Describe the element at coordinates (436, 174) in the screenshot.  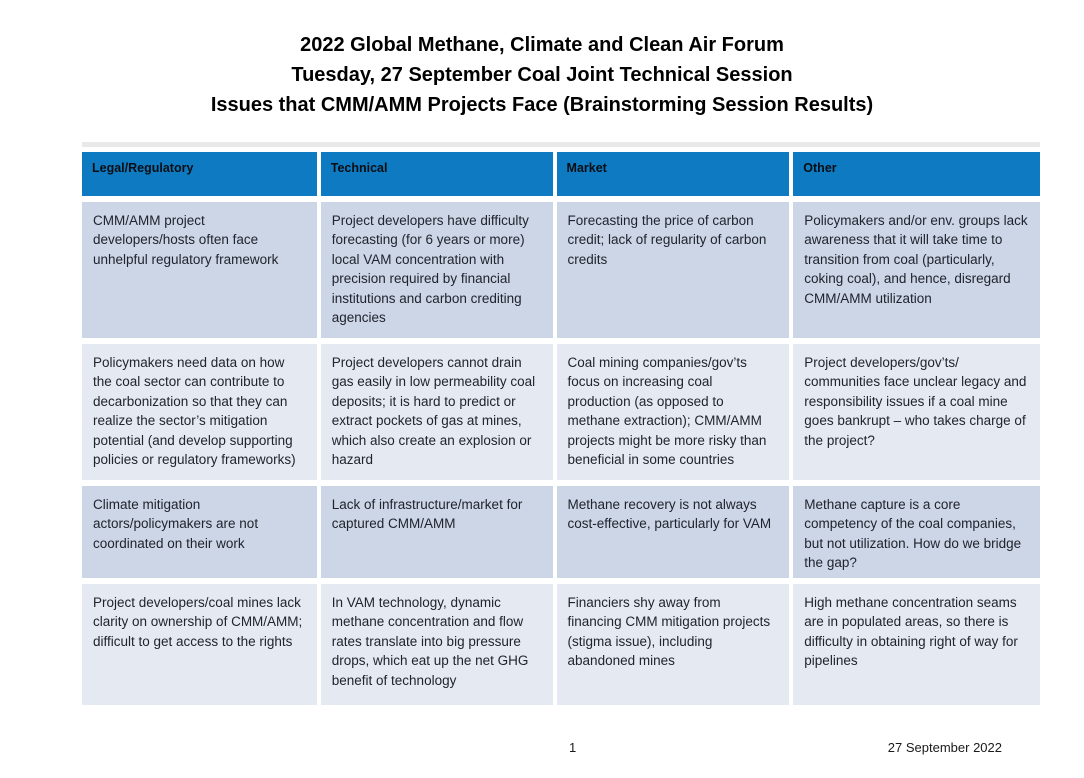
I see `column-header-technical: Technical` at that location.